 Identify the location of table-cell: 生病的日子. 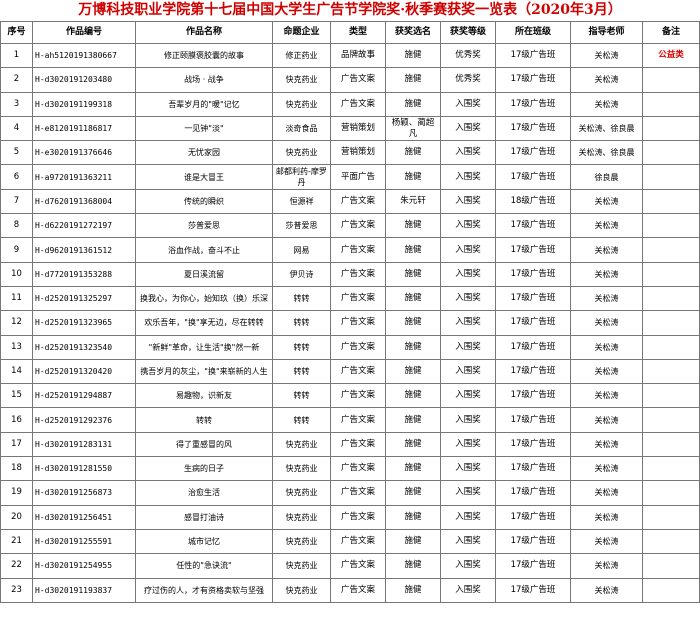
(204, 469).